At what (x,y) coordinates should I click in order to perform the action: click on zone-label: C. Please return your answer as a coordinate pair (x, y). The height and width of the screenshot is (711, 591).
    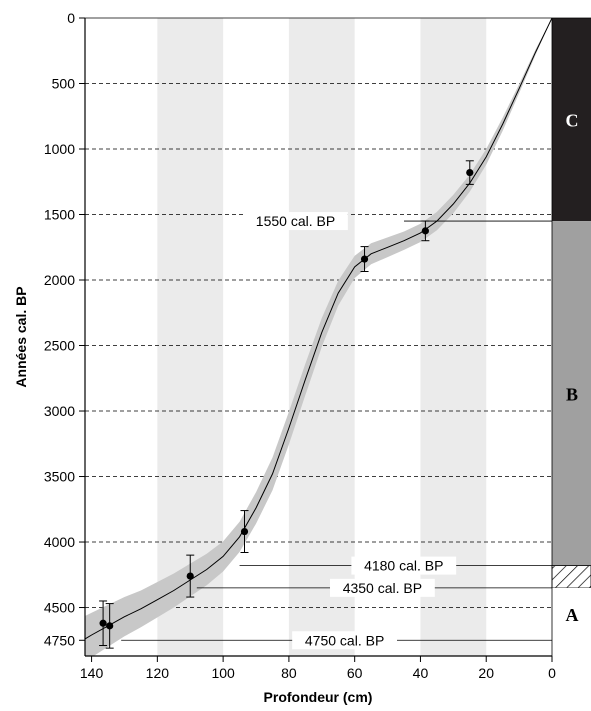
    Looking at the image, I should click on (572, 121).